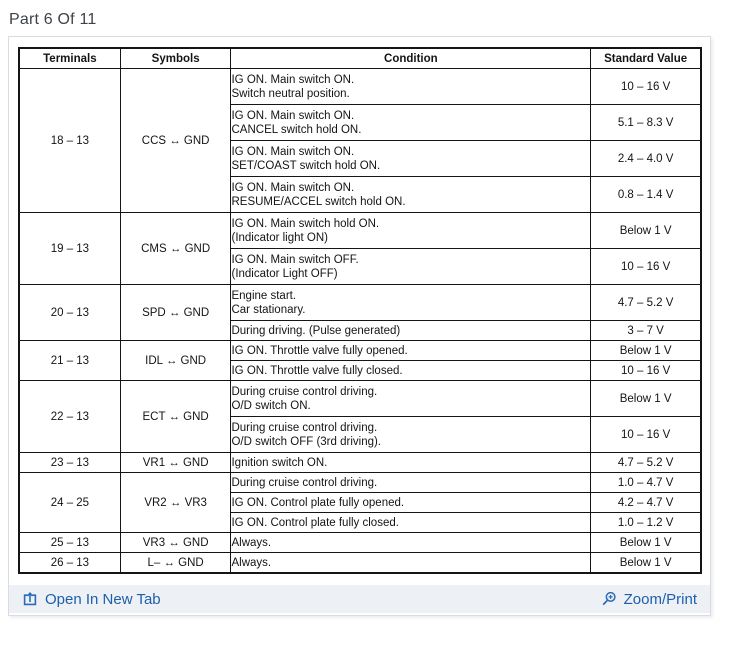 The image size is (747, 649). Describe the element at coordinates (69, 140) in the screenshot. I see `terminals-cell: 18 – 13` at that location.